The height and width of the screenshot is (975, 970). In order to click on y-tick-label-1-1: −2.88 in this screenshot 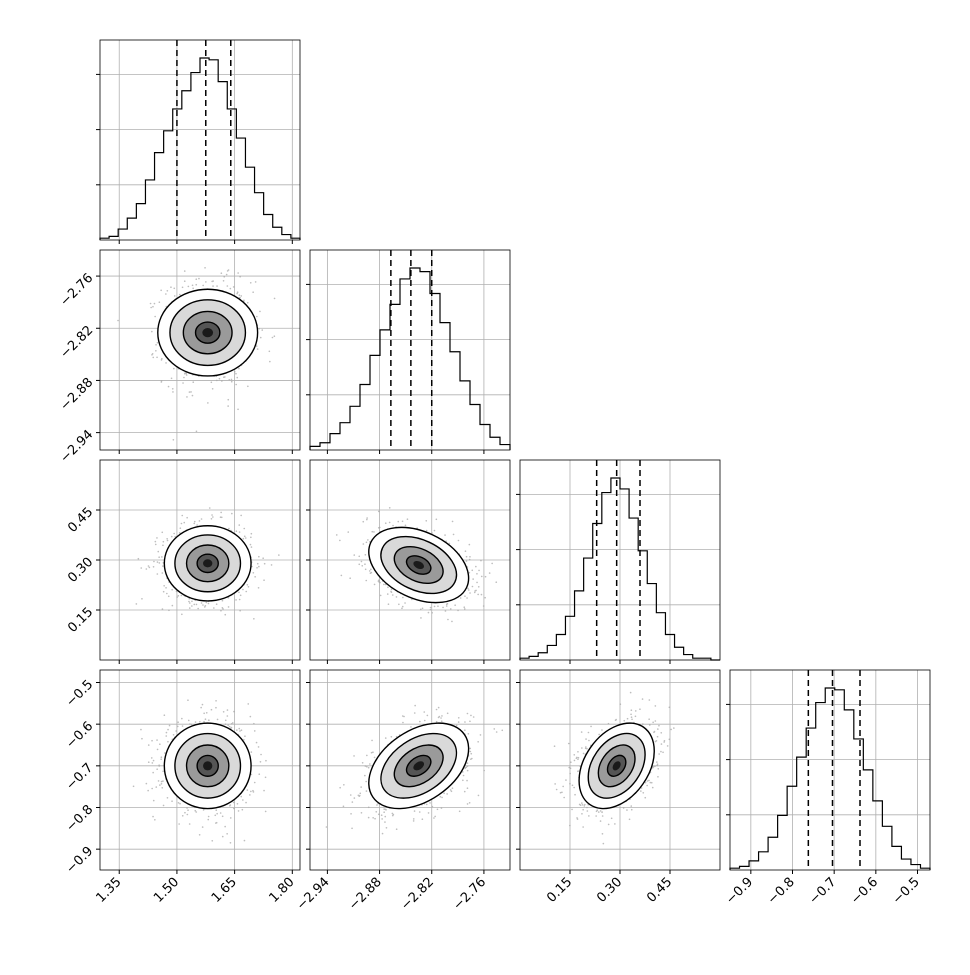, I will do `click(77, 394)`.